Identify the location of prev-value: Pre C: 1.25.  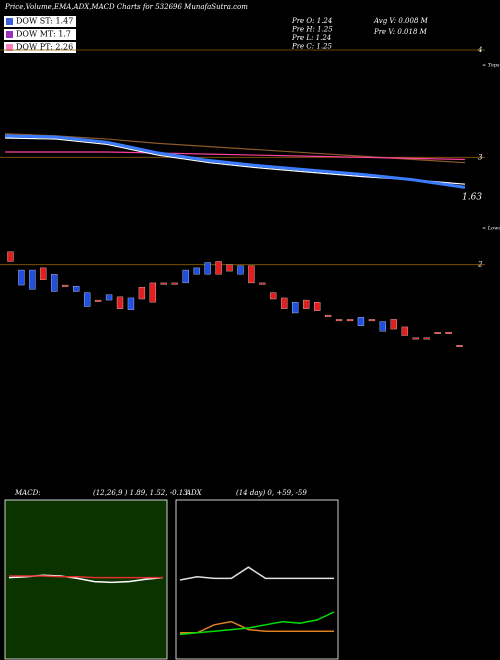
(311, 47).